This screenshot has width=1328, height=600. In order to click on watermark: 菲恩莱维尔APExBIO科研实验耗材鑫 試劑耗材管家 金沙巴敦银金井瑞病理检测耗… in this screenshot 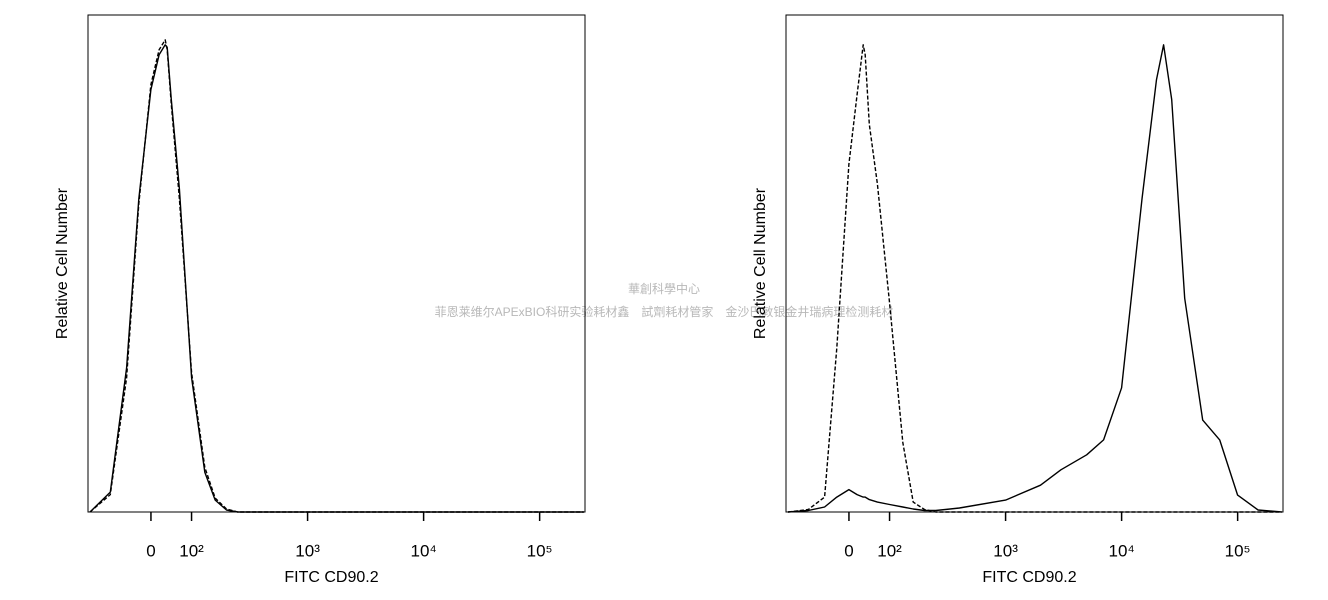, I will do `click(664, 311)`.